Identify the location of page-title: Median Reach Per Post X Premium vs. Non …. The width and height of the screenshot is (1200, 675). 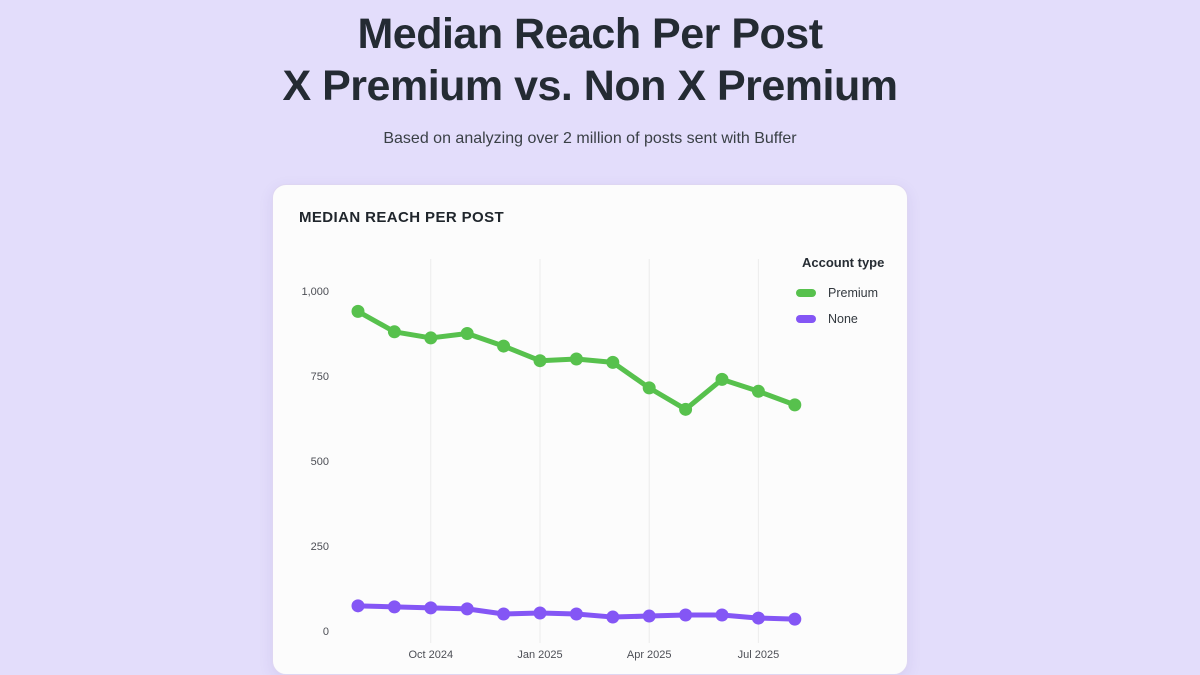
(590, 60).